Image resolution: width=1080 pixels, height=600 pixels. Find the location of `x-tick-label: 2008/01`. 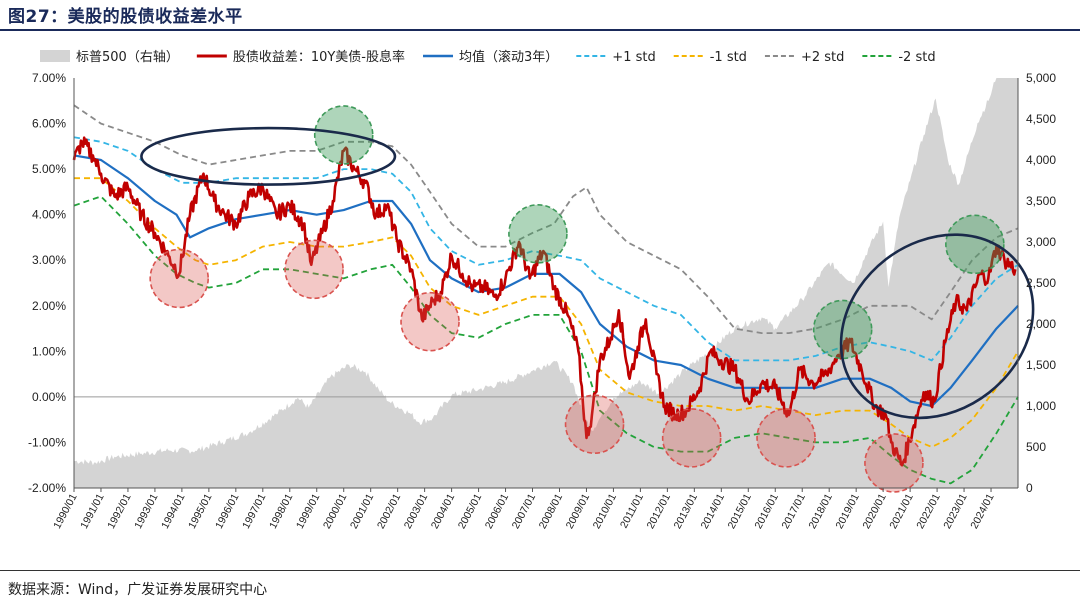

x-tick-label: 2008/01 is located at coordinates (551, 511).